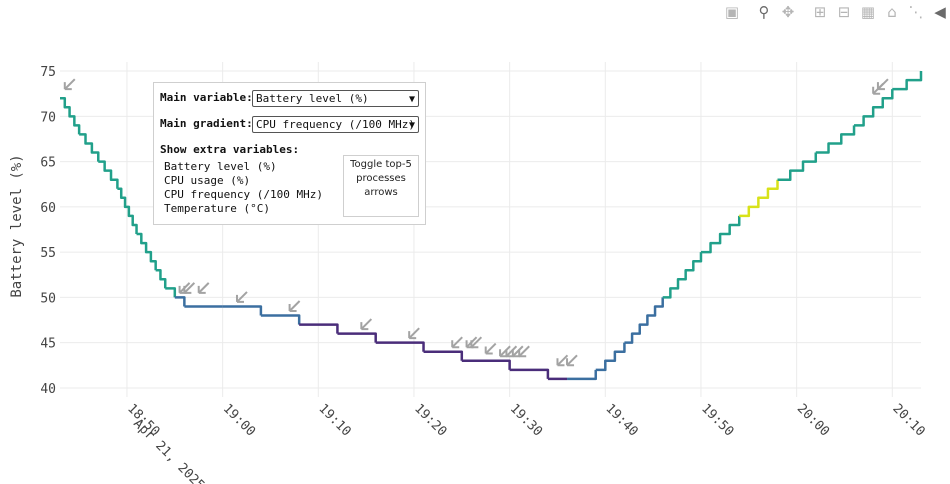 The width and height of the screenshot is (950, 484). What do you see at coordinates (834, 12) in the screenshot?
I see `modebar: ▣ ⚲ ✥ ⊞ ⊟ ▦ ⌂ ⋱ ◀` at bounding box center [834, 12].